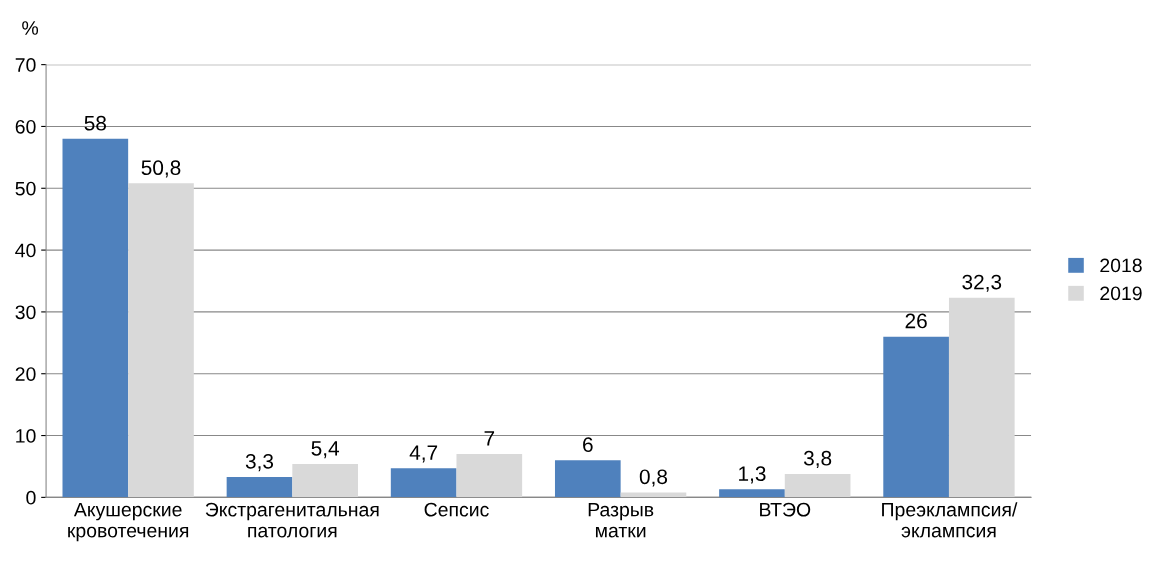  What do you see at coordinates (752, 475) in the screenshot?
I see `data-label: 1,3` at bounding box center [752, 475].